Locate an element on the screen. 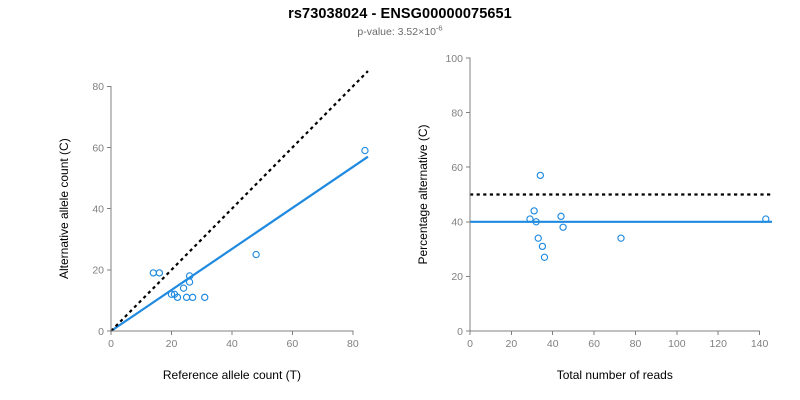  p-value-text: p-value: 3.52×10 is located at coordinates (396, 32).